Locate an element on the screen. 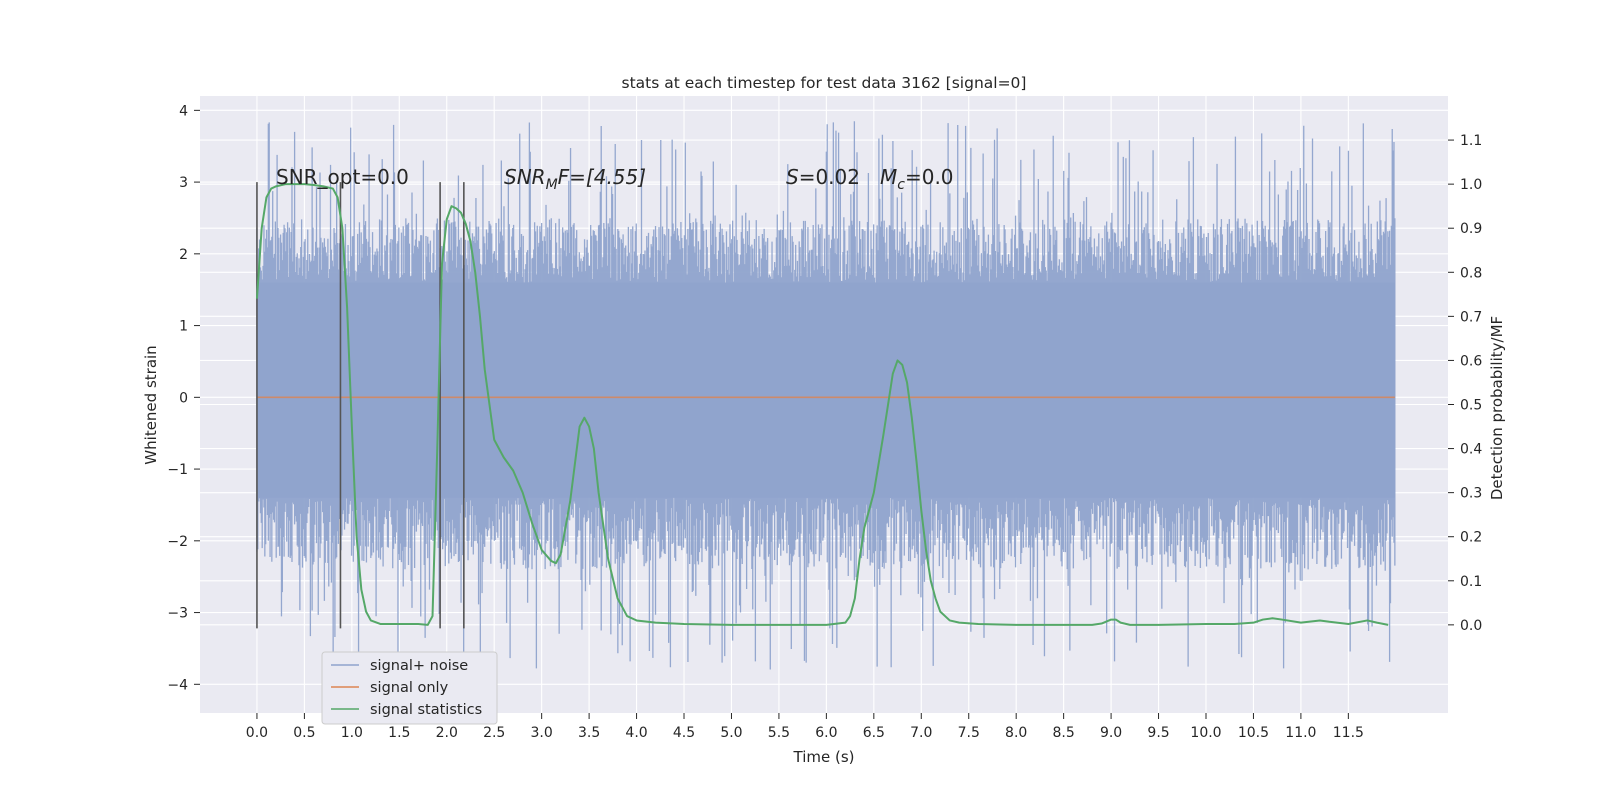  y-tick-label-8: 4 is located at coordinates (183, 111).